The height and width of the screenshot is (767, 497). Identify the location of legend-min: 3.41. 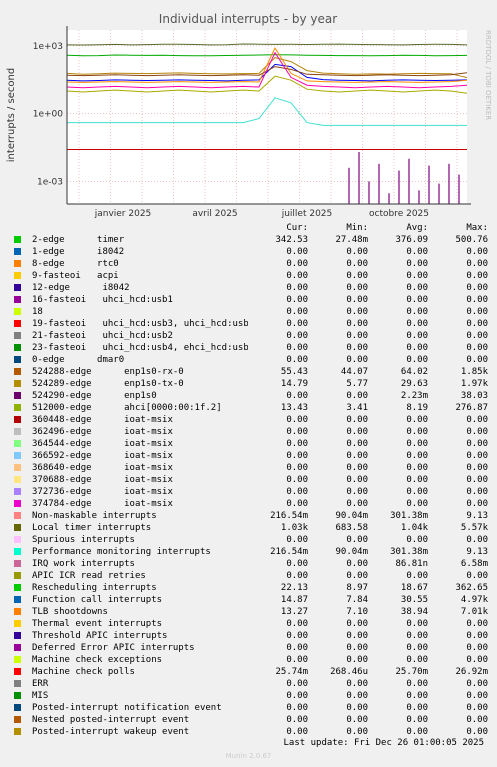
(357, 408).